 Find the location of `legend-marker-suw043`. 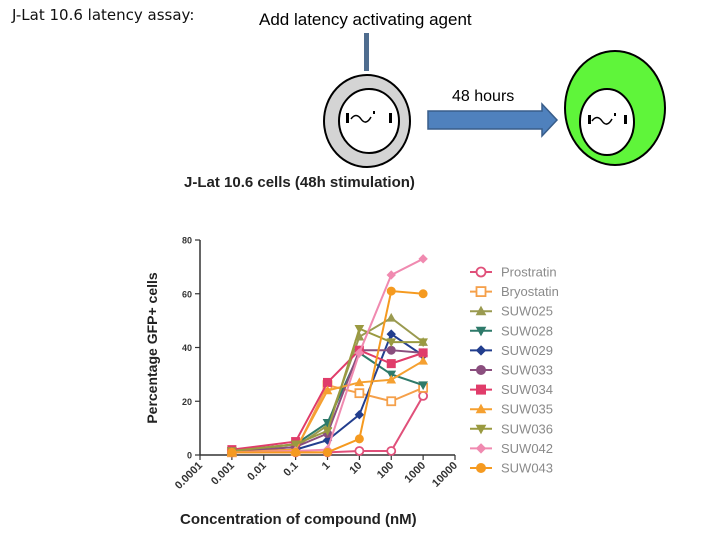

legend-marker-suw043 is located at coordinates (481, 468).